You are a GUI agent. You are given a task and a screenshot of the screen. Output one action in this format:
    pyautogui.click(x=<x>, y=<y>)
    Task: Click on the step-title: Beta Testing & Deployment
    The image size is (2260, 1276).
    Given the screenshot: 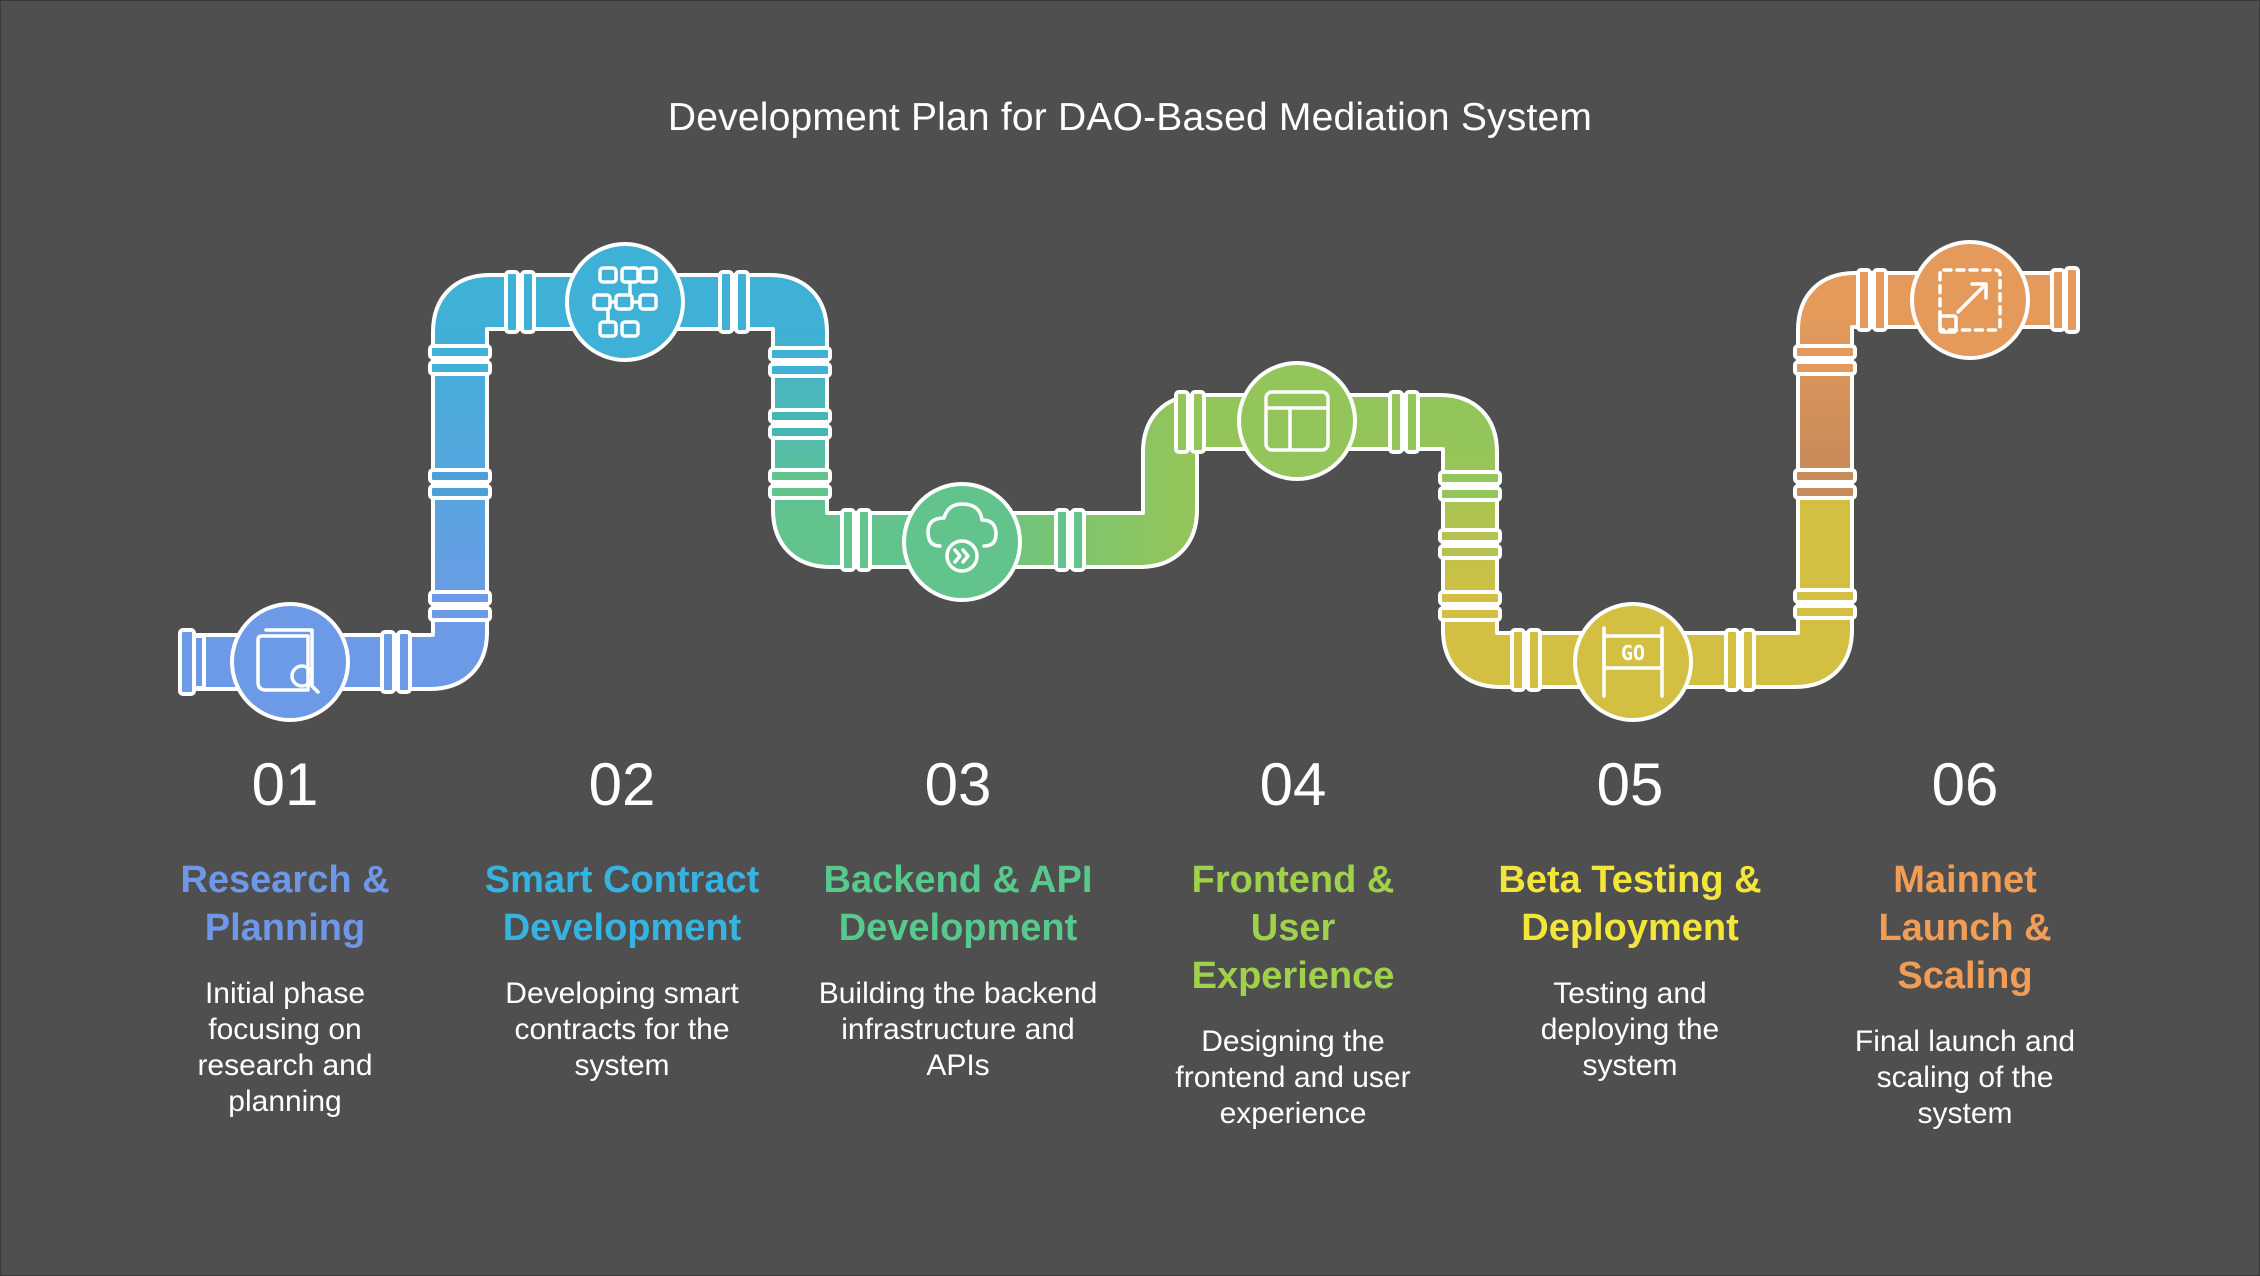 What is the action you would take?
    pyautogui.click(x=1630, y=904)
    